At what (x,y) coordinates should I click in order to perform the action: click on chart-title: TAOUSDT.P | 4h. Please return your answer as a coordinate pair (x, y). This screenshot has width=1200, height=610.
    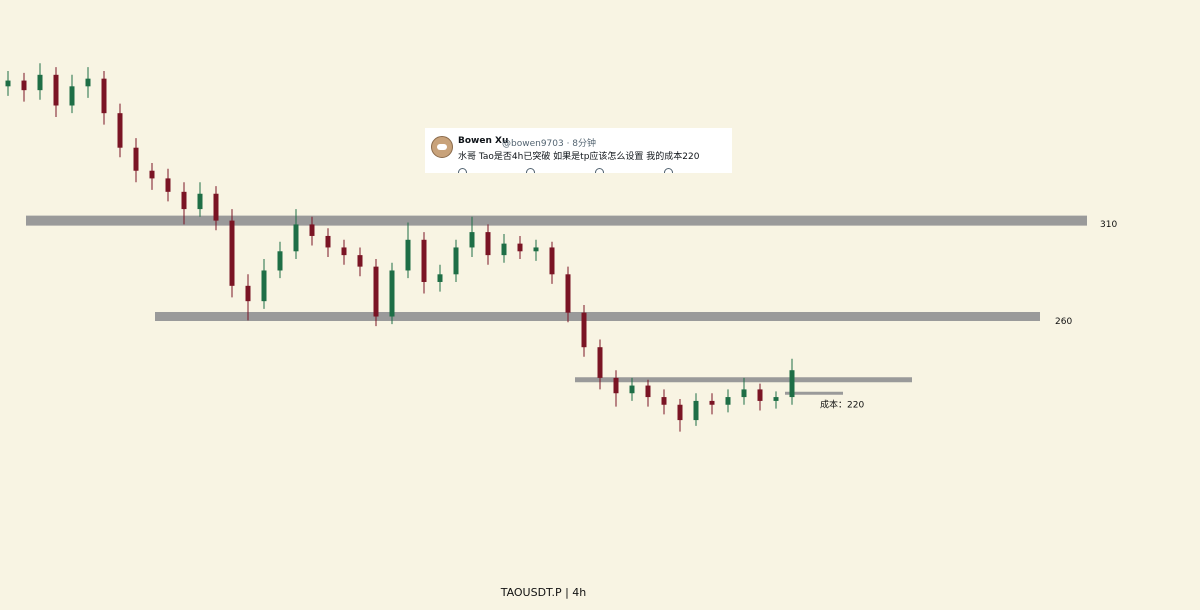
    Looking at the image, I should click on (543, 592).